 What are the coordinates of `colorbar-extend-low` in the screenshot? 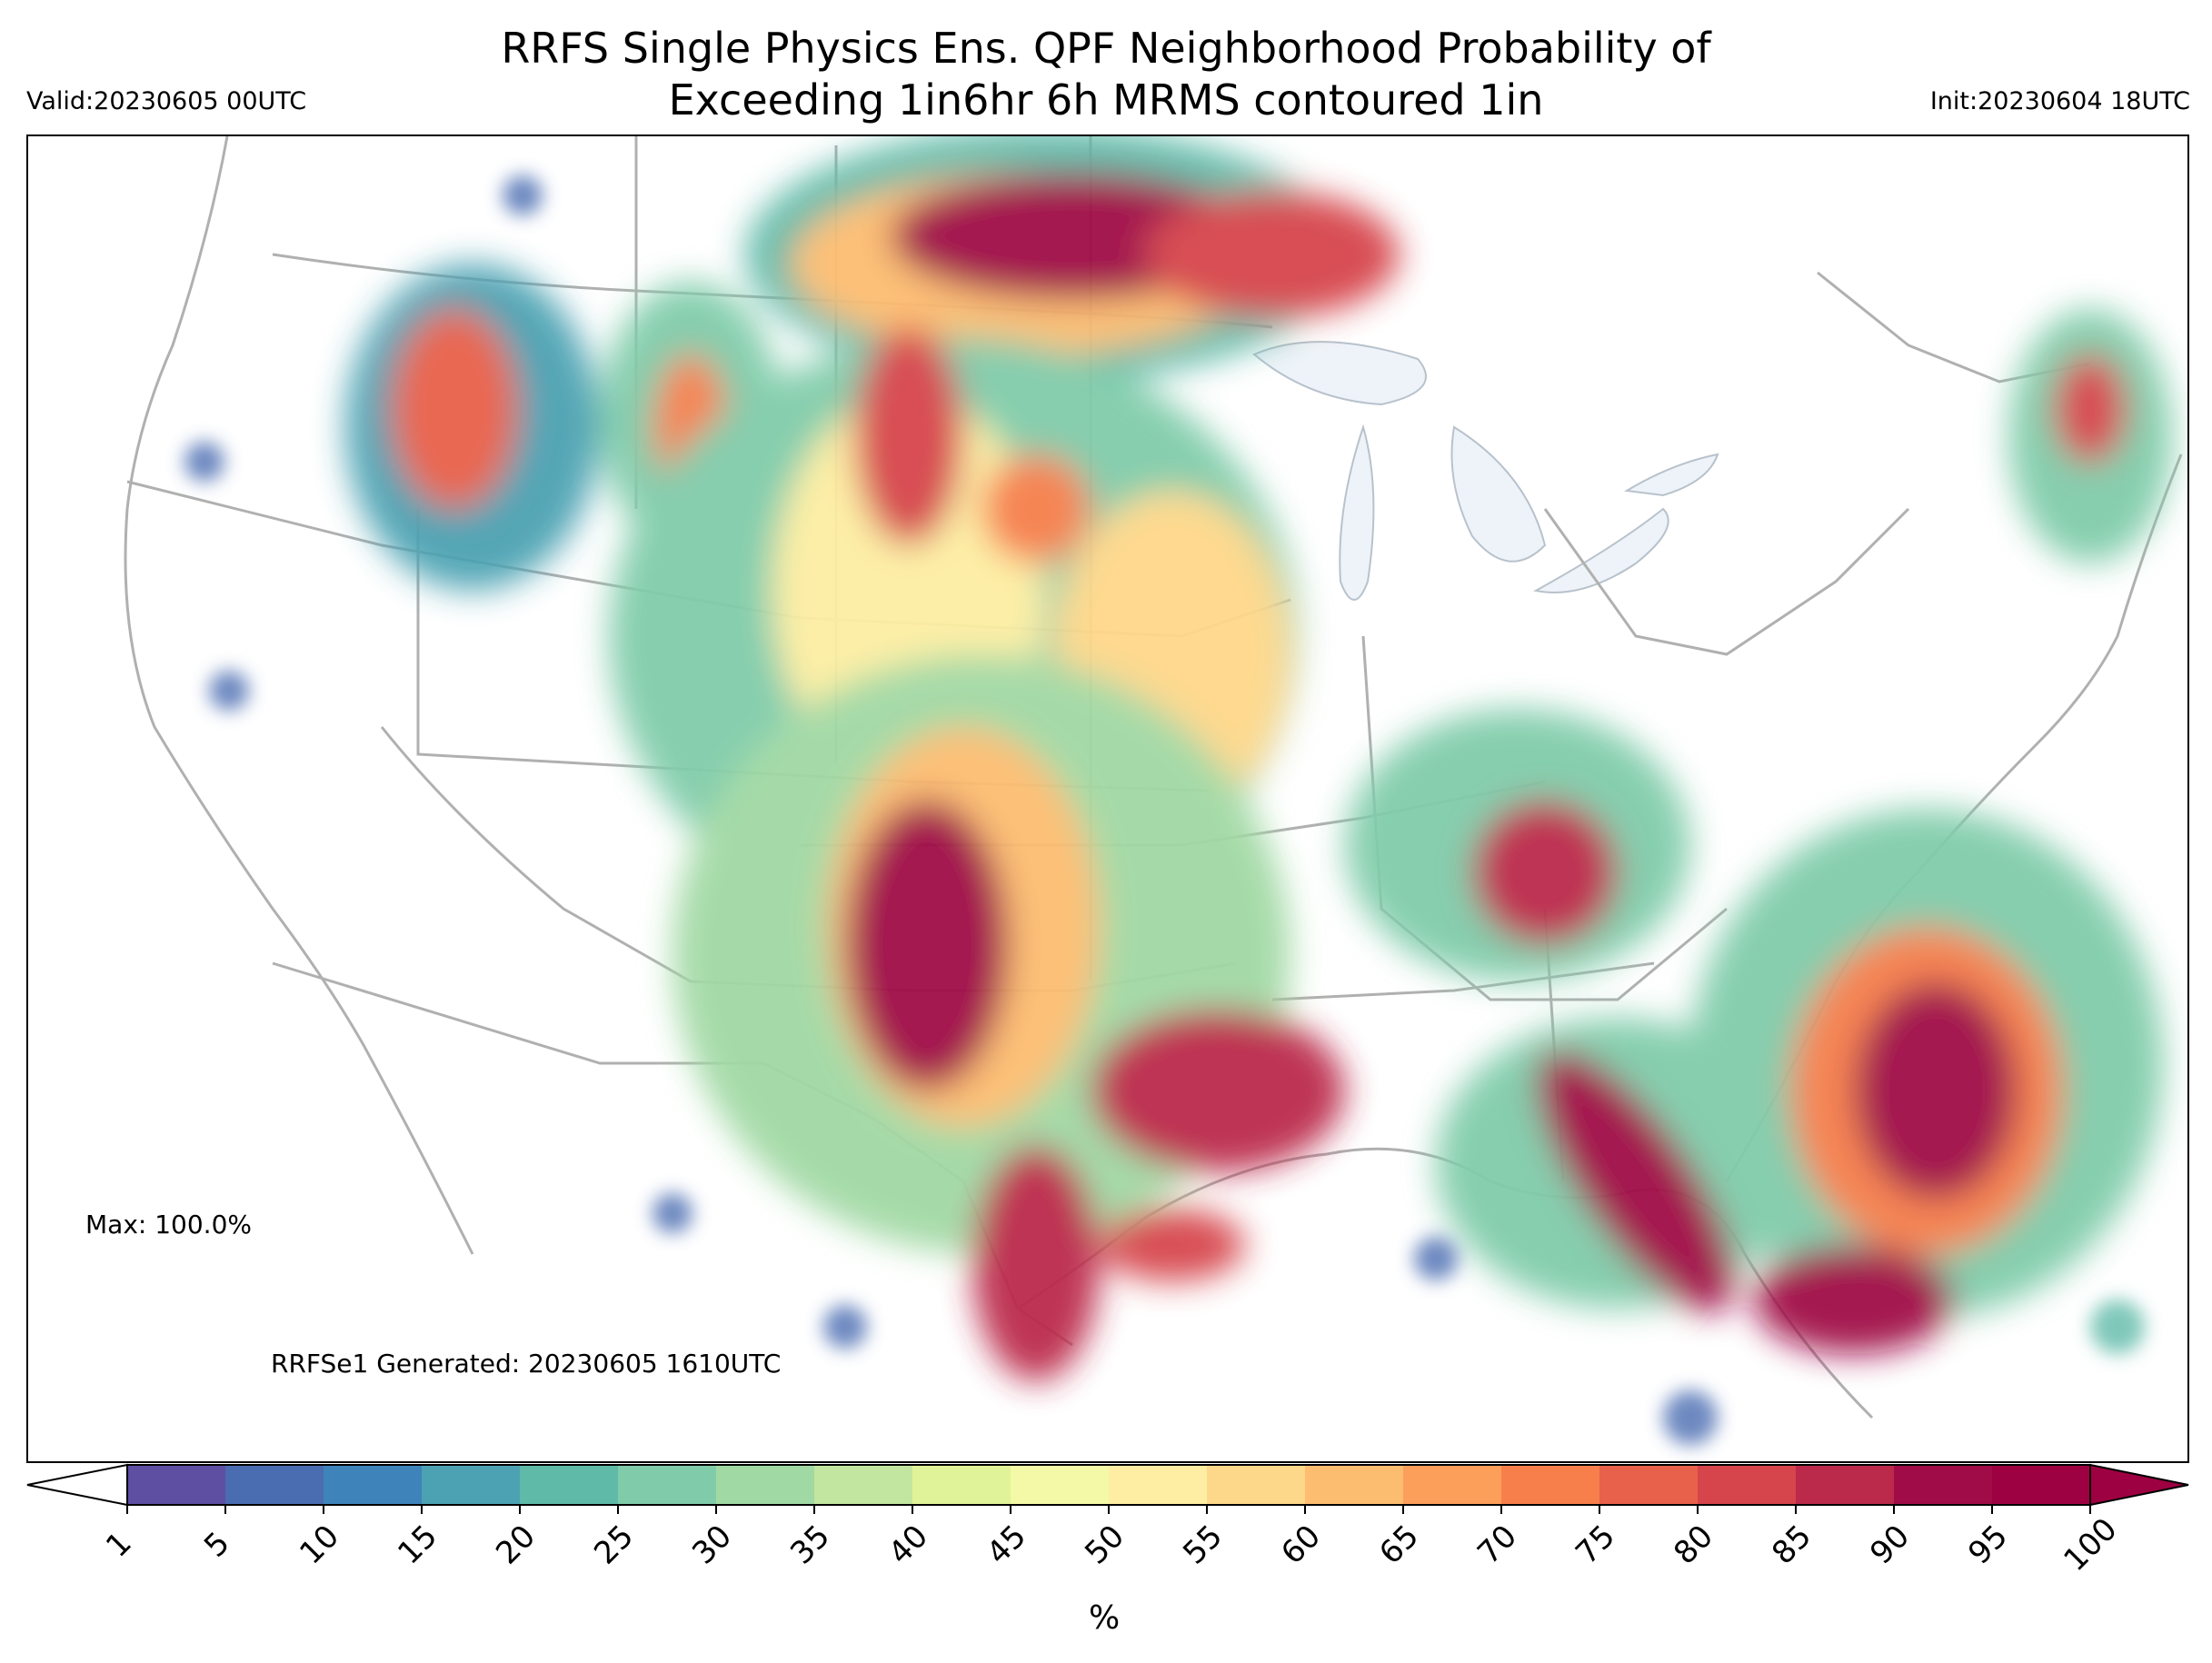 It's located at (77, 1485).